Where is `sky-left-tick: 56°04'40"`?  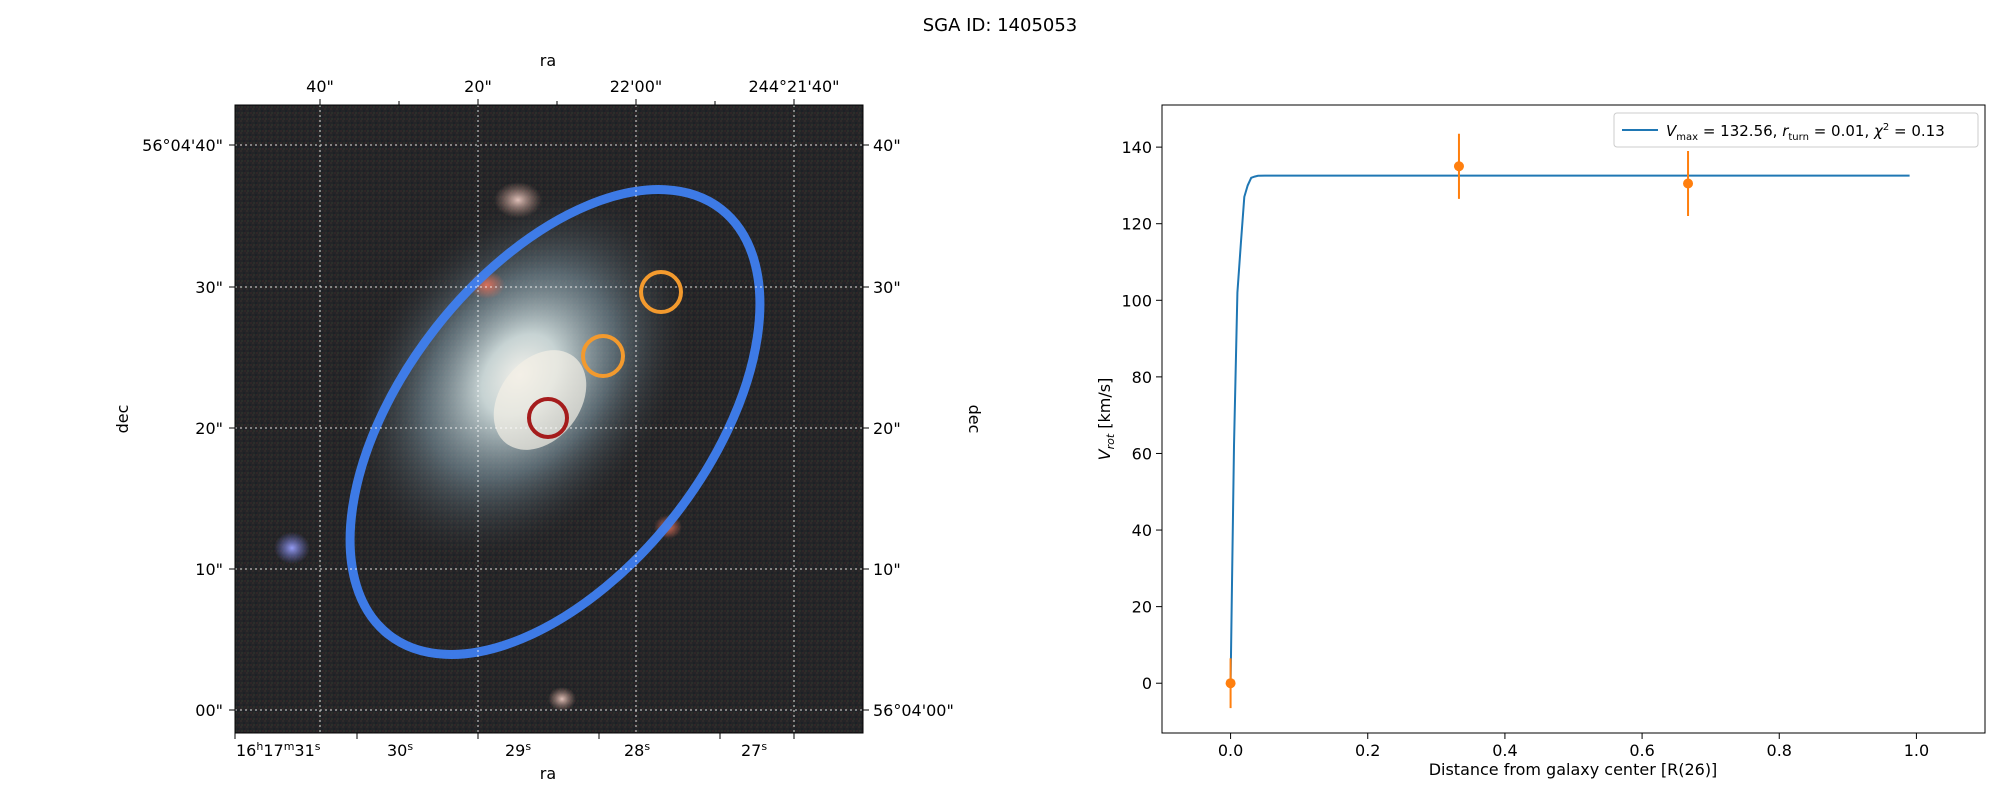
sky-left-tick: 56°04'40" is located at coordinates (182, 145).